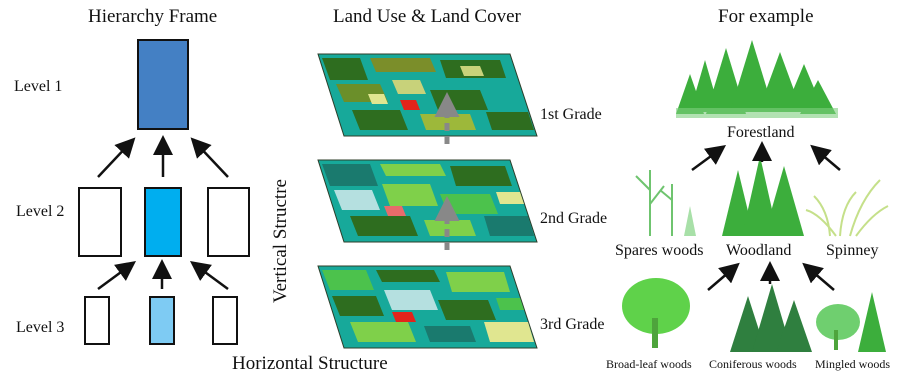 Image resolution: width=912 pixels, height=375 pixels. Describe the element at coordinates (163, 222) in the screenshot. I see `level-2-box-center` at that location.